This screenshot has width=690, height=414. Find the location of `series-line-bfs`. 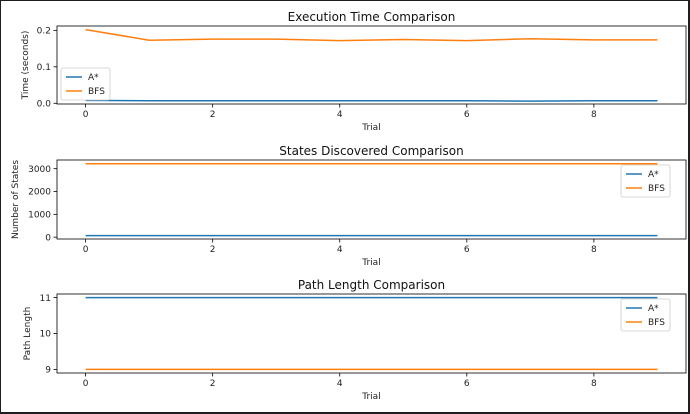

series-line-bfs is located at coordinates (371, 35).